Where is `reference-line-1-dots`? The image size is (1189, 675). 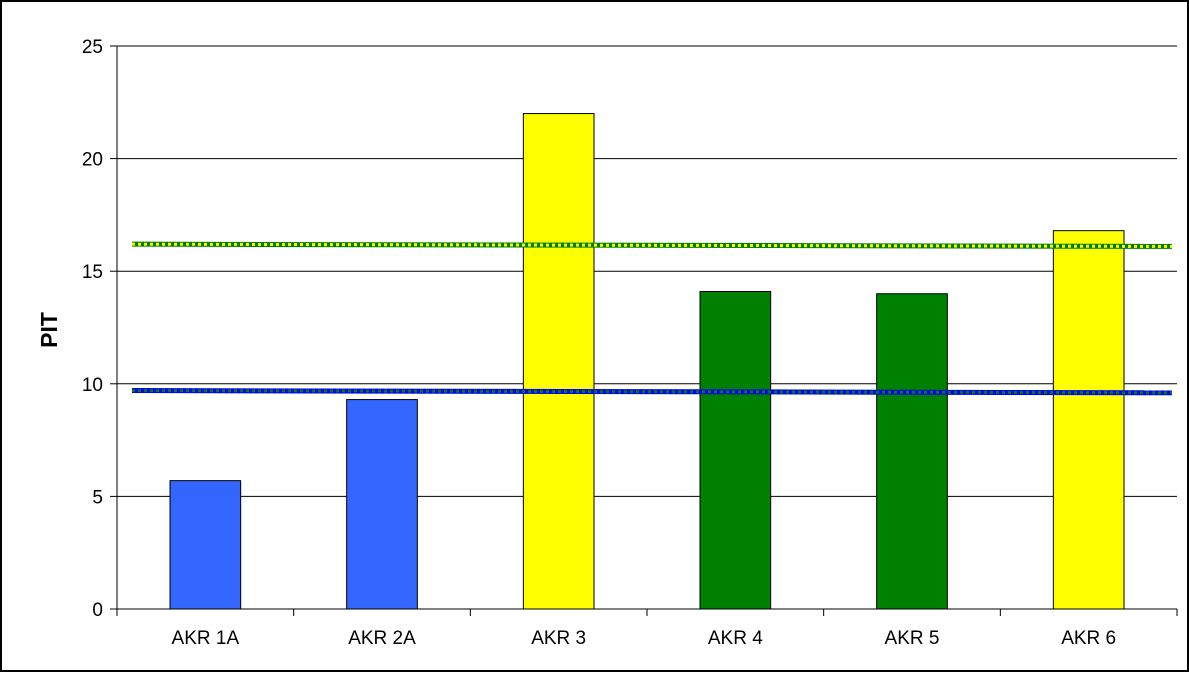
reference-line-1-dots is located at coordinates (652, 245).